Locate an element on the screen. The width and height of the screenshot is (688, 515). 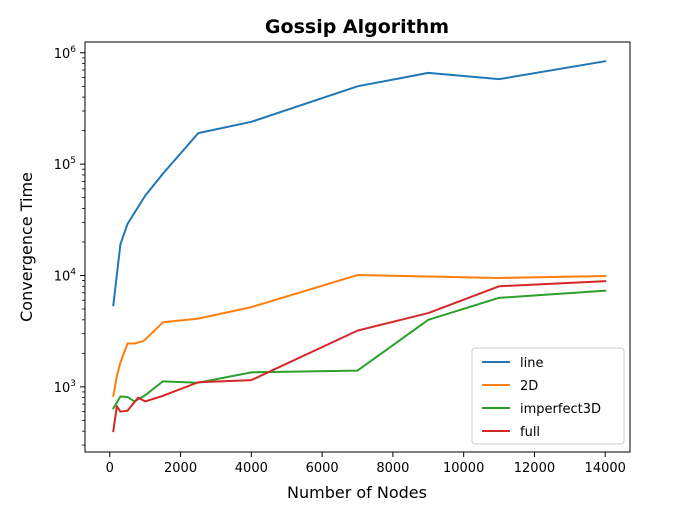
y-tick-label-1000000: 10⁶ is located at coordinates (65, 53).